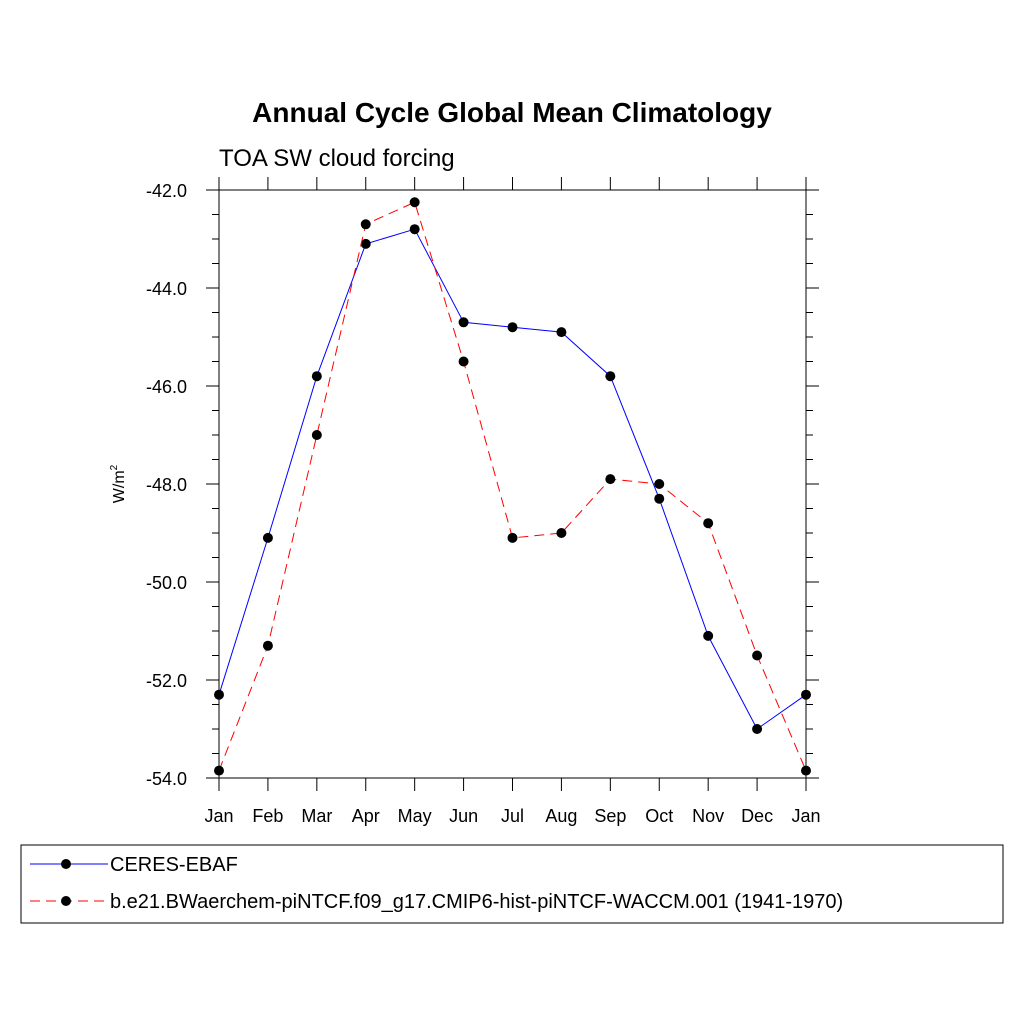 The width and height of the screenshot is (1024, 1024). I want to click on x-tick-label: May, so click(415, 816).